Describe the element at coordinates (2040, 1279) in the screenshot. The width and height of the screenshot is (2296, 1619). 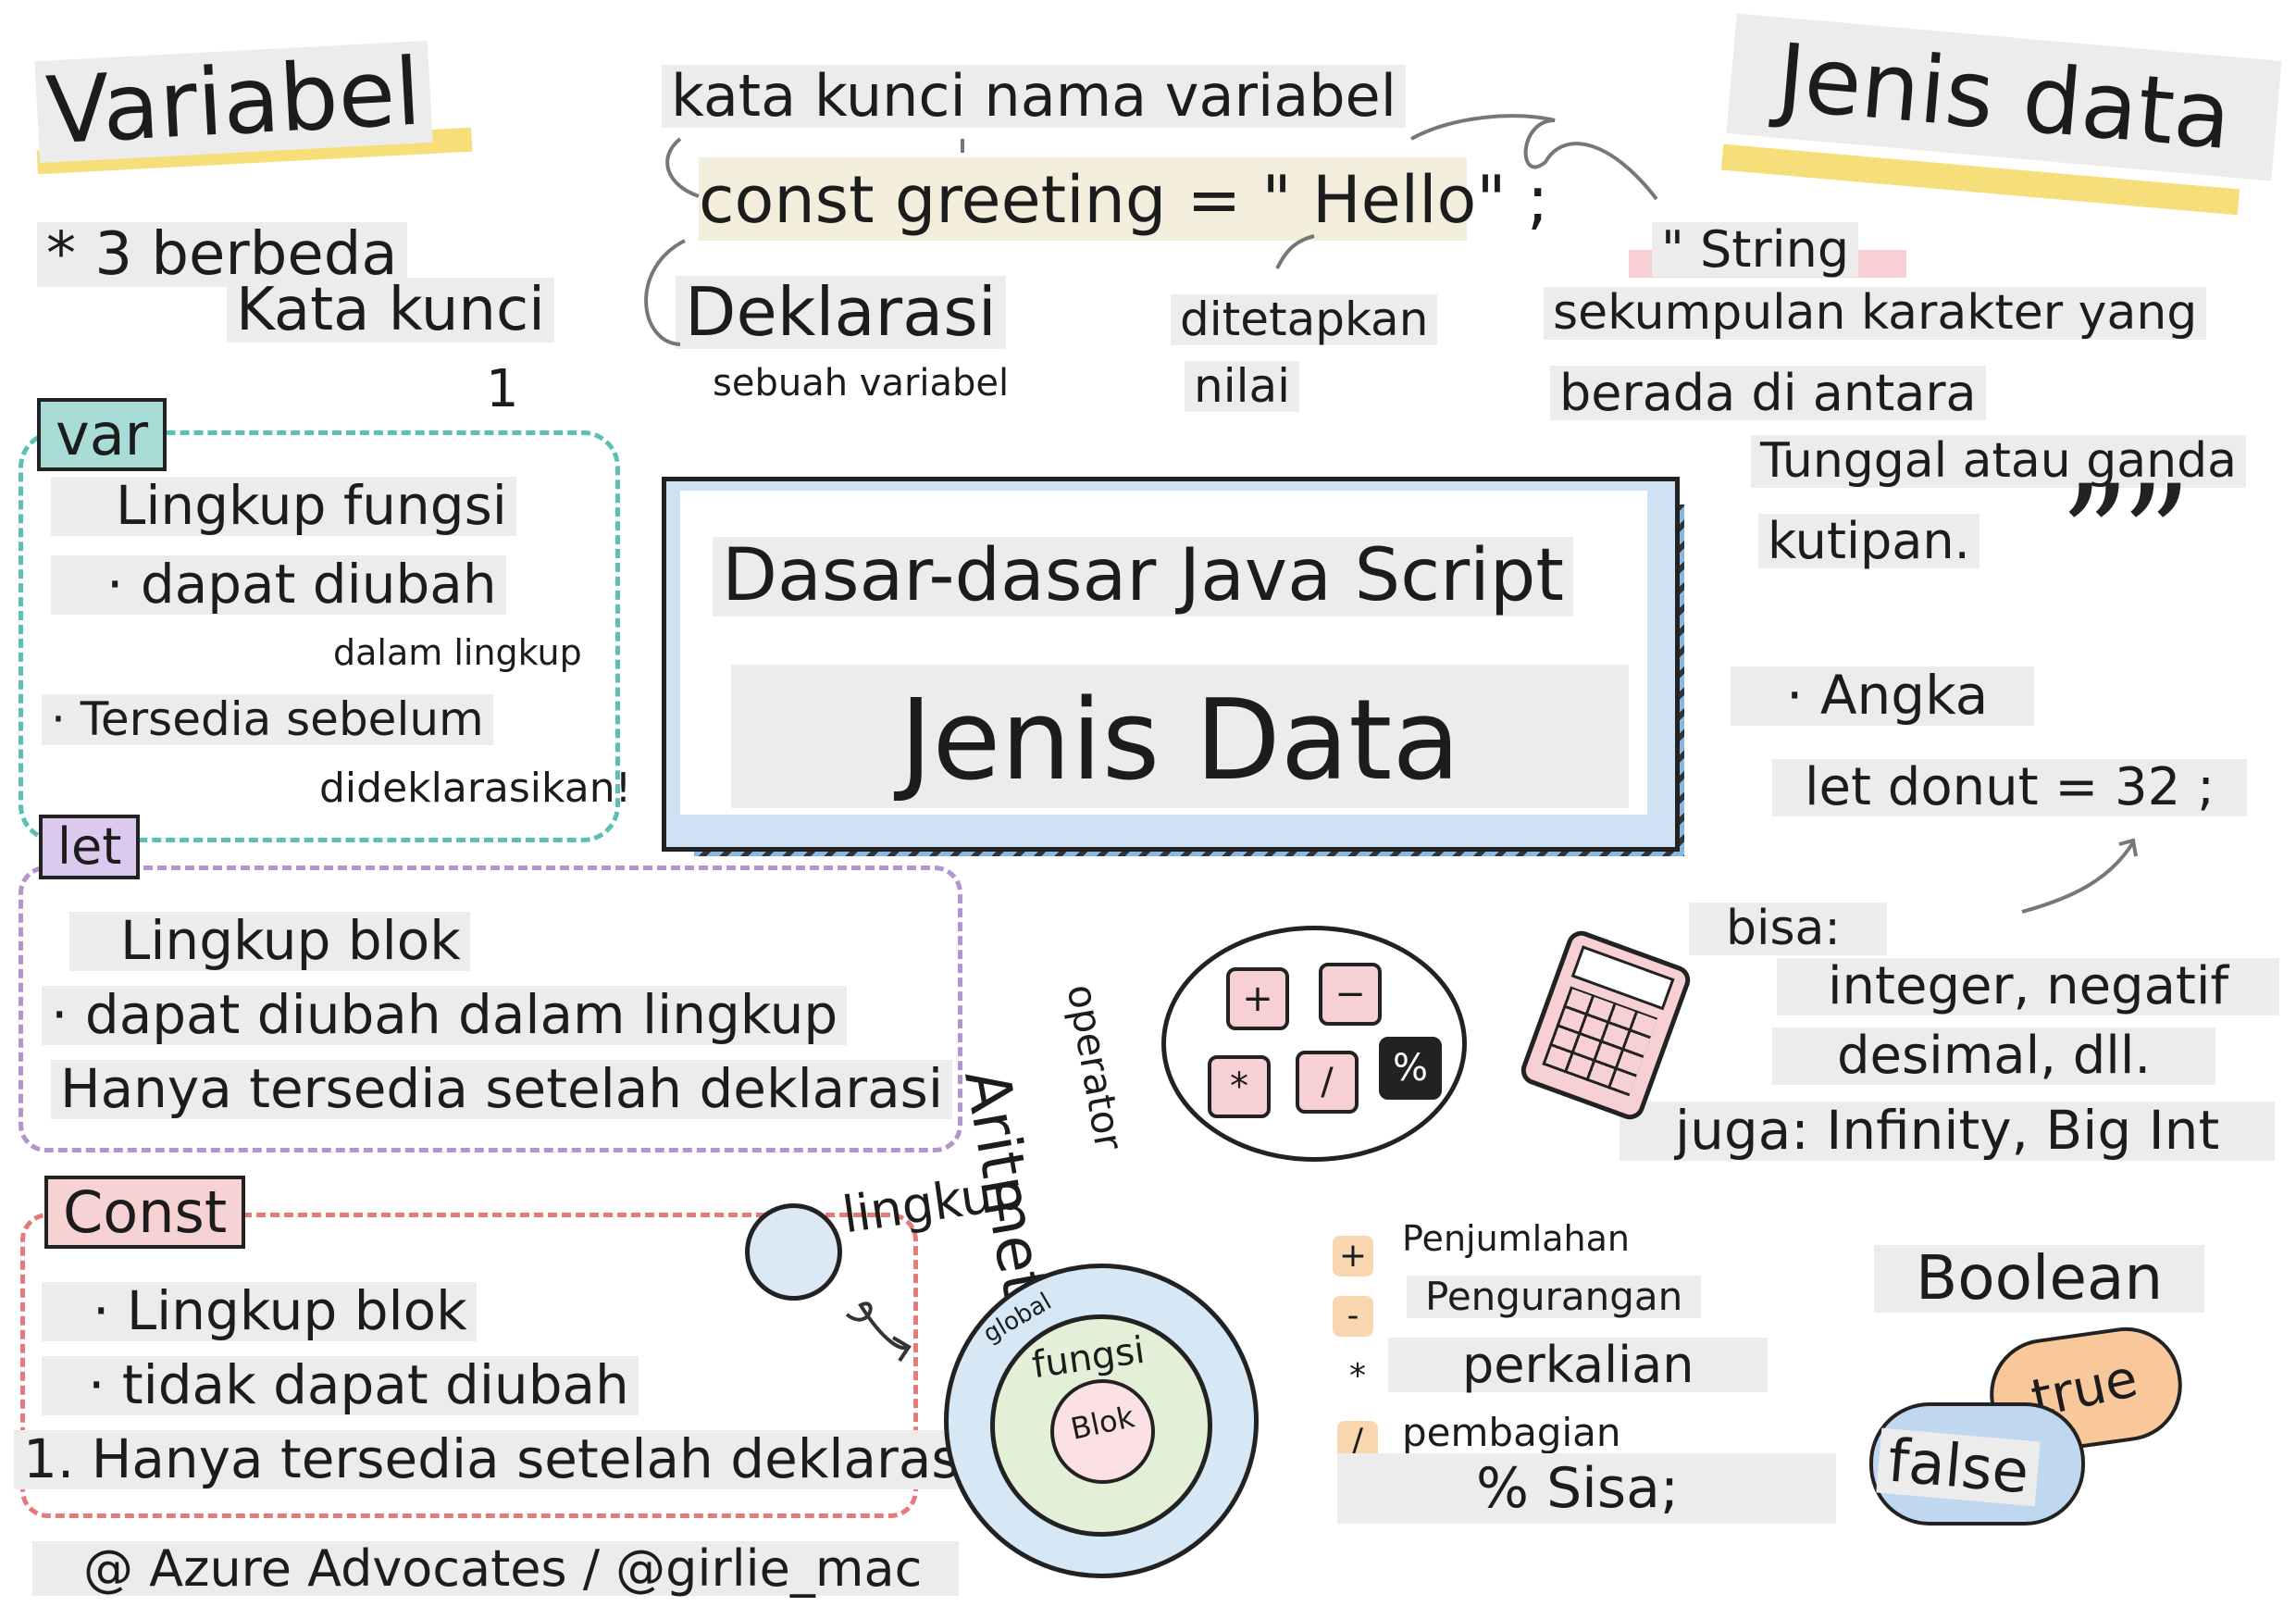
I see `boolean-heading: Boolean` at that location.